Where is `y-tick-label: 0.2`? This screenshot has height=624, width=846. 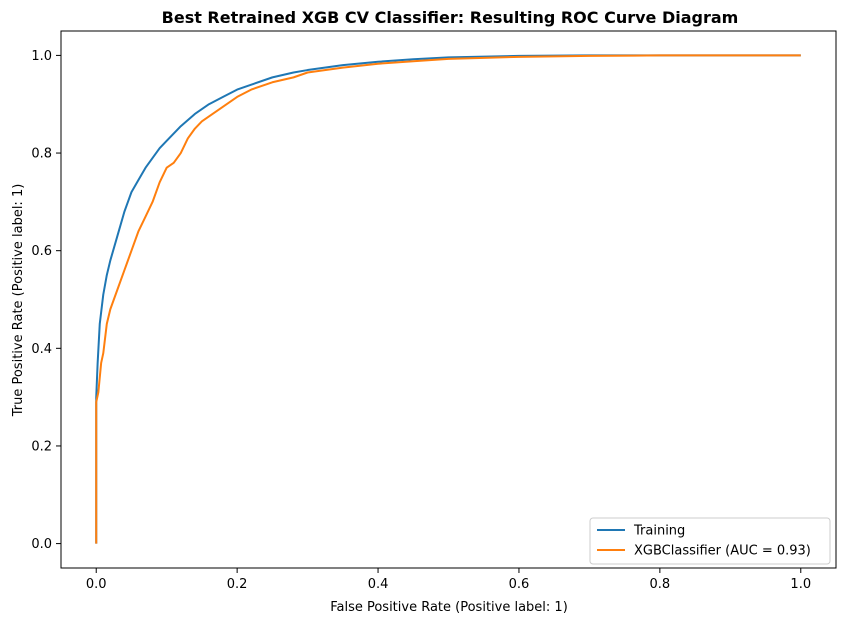 y-tick-label: 0.2 is located at coordinates (41, 446).